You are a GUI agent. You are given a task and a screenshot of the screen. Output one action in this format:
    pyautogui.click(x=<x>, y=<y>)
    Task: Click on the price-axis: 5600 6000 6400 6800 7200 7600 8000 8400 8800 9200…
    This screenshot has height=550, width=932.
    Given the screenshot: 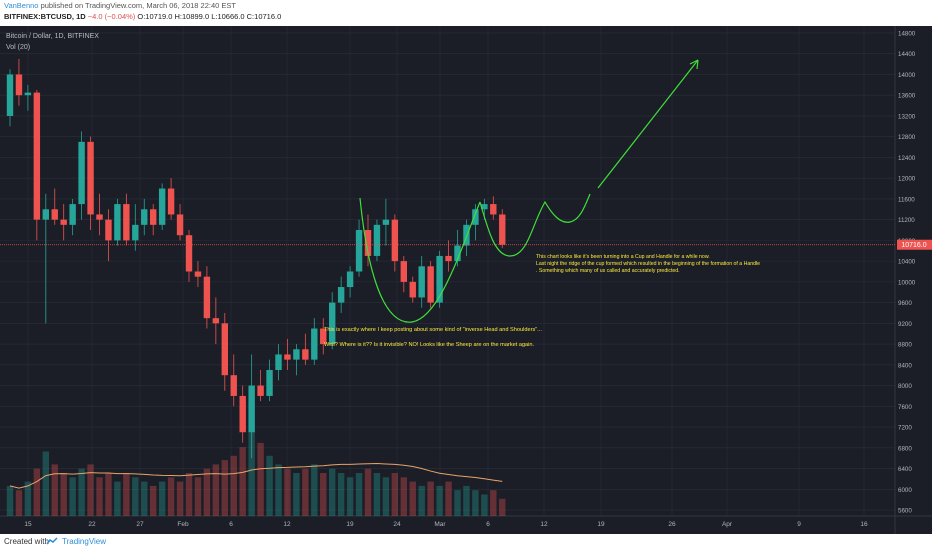 What is the action you would take?
    pyautogui.click(x=907, y=272)
    